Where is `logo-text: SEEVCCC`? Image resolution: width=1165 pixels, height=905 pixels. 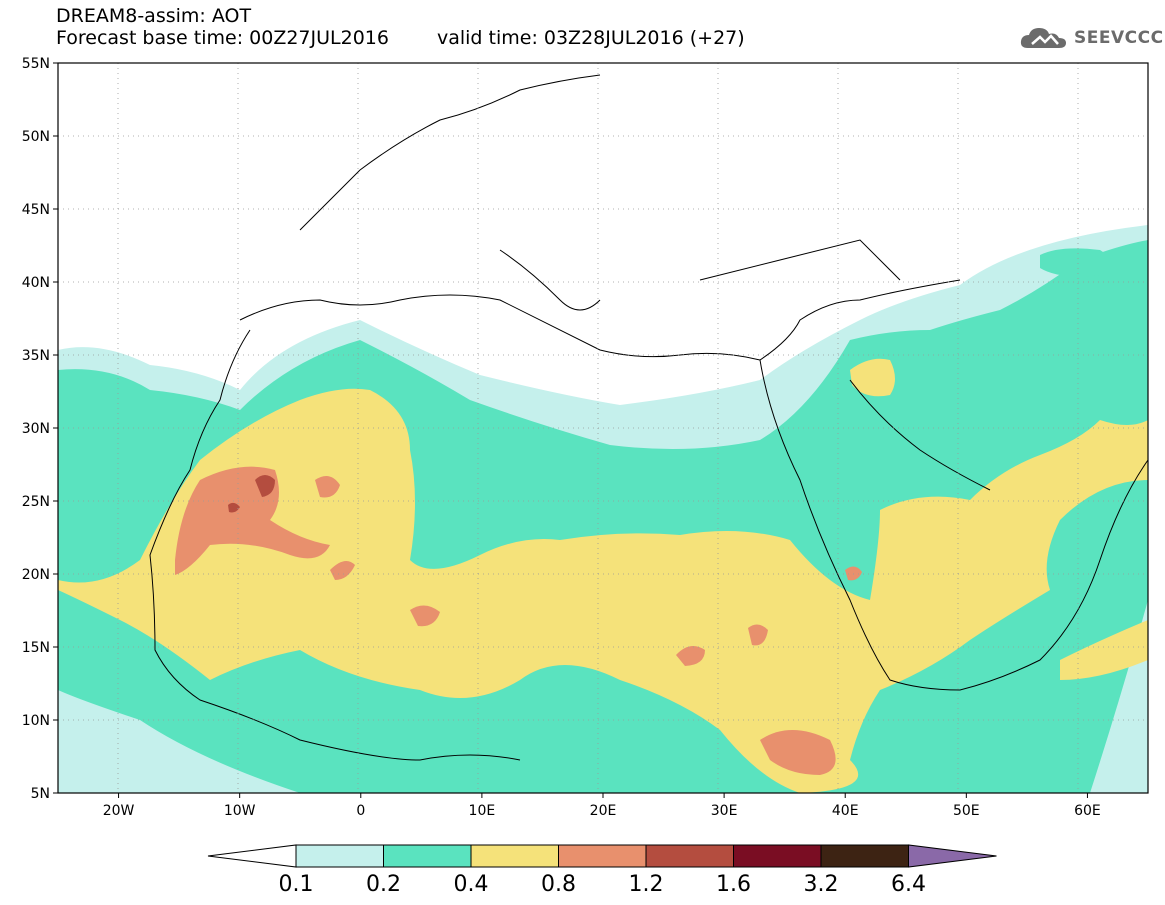 logo-text: SEEVCCC is located at coordinates (1119, 38).